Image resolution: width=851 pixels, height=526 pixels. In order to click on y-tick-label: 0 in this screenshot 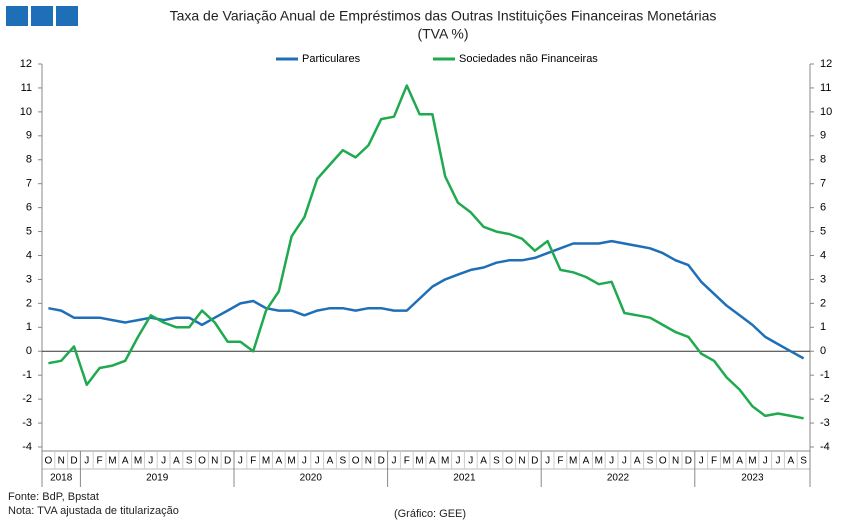, I will do `click(29, 351)`.